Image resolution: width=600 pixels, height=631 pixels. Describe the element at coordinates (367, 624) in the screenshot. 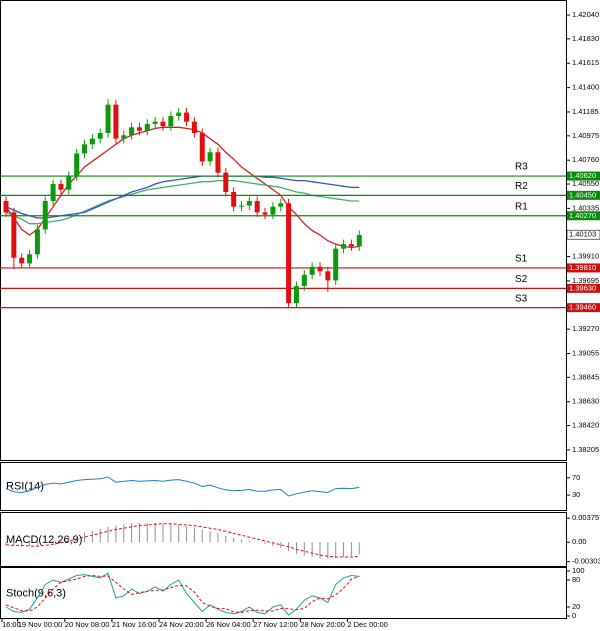

I see `x-tick-label: 2 Dec 00:00` at that location.